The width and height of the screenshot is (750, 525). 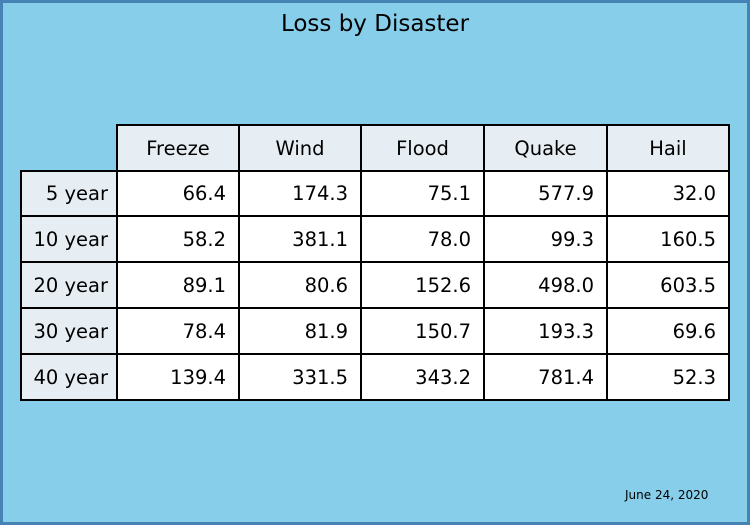 I want to click on table-cell: 152.6, so click(x=422, y=285).